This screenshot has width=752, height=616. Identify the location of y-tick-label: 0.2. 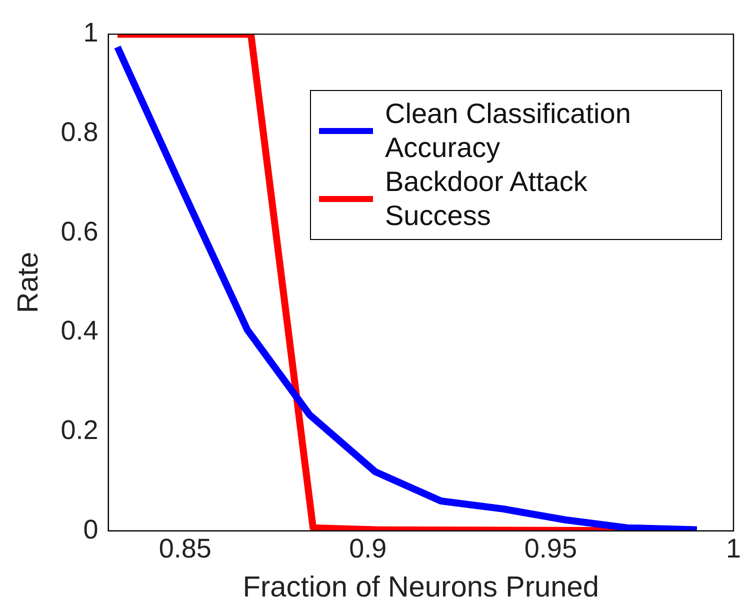
(79, 429).